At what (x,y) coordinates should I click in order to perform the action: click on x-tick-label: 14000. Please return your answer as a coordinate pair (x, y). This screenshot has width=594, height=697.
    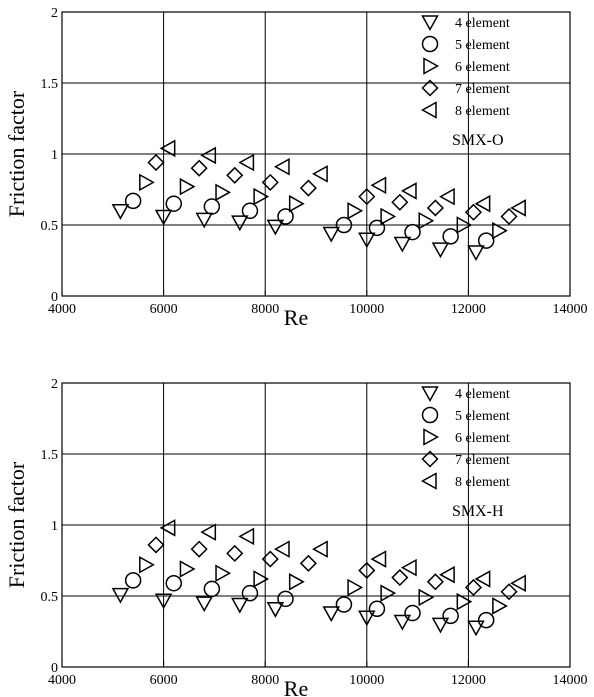
    Looking at the image, I should click on (570, 309).